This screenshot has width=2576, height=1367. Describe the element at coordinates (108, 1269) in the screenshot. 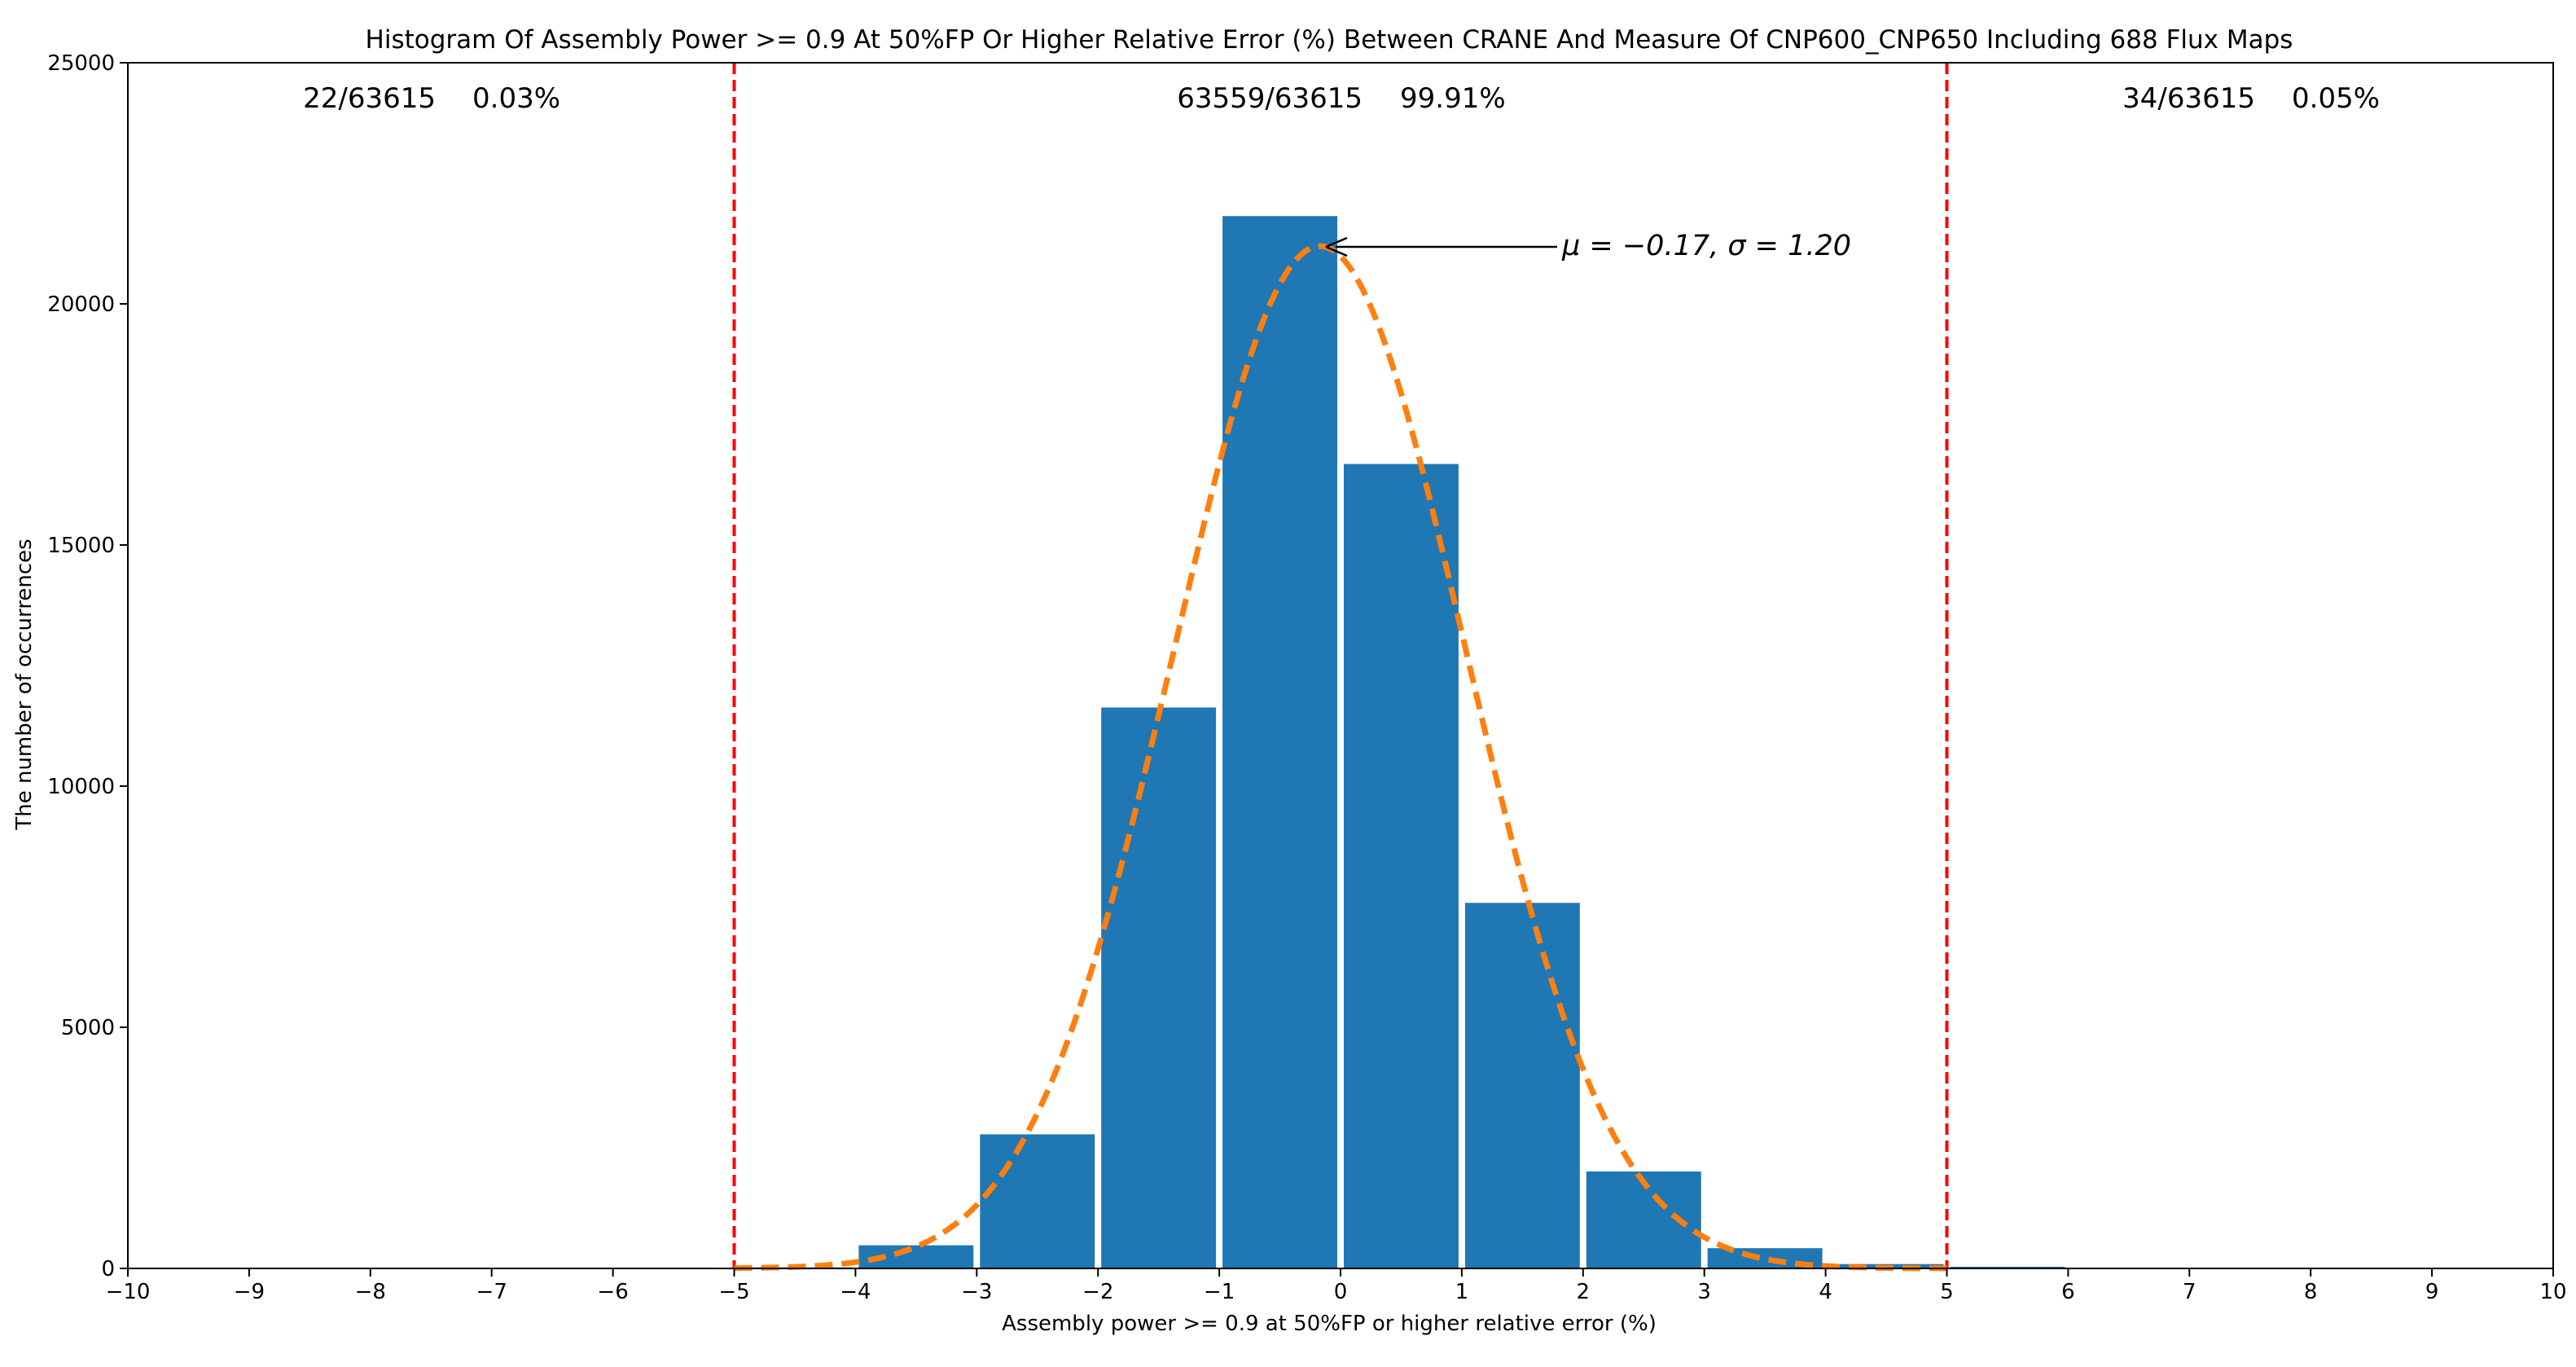

I see `y-tick-label: 0` at that location.